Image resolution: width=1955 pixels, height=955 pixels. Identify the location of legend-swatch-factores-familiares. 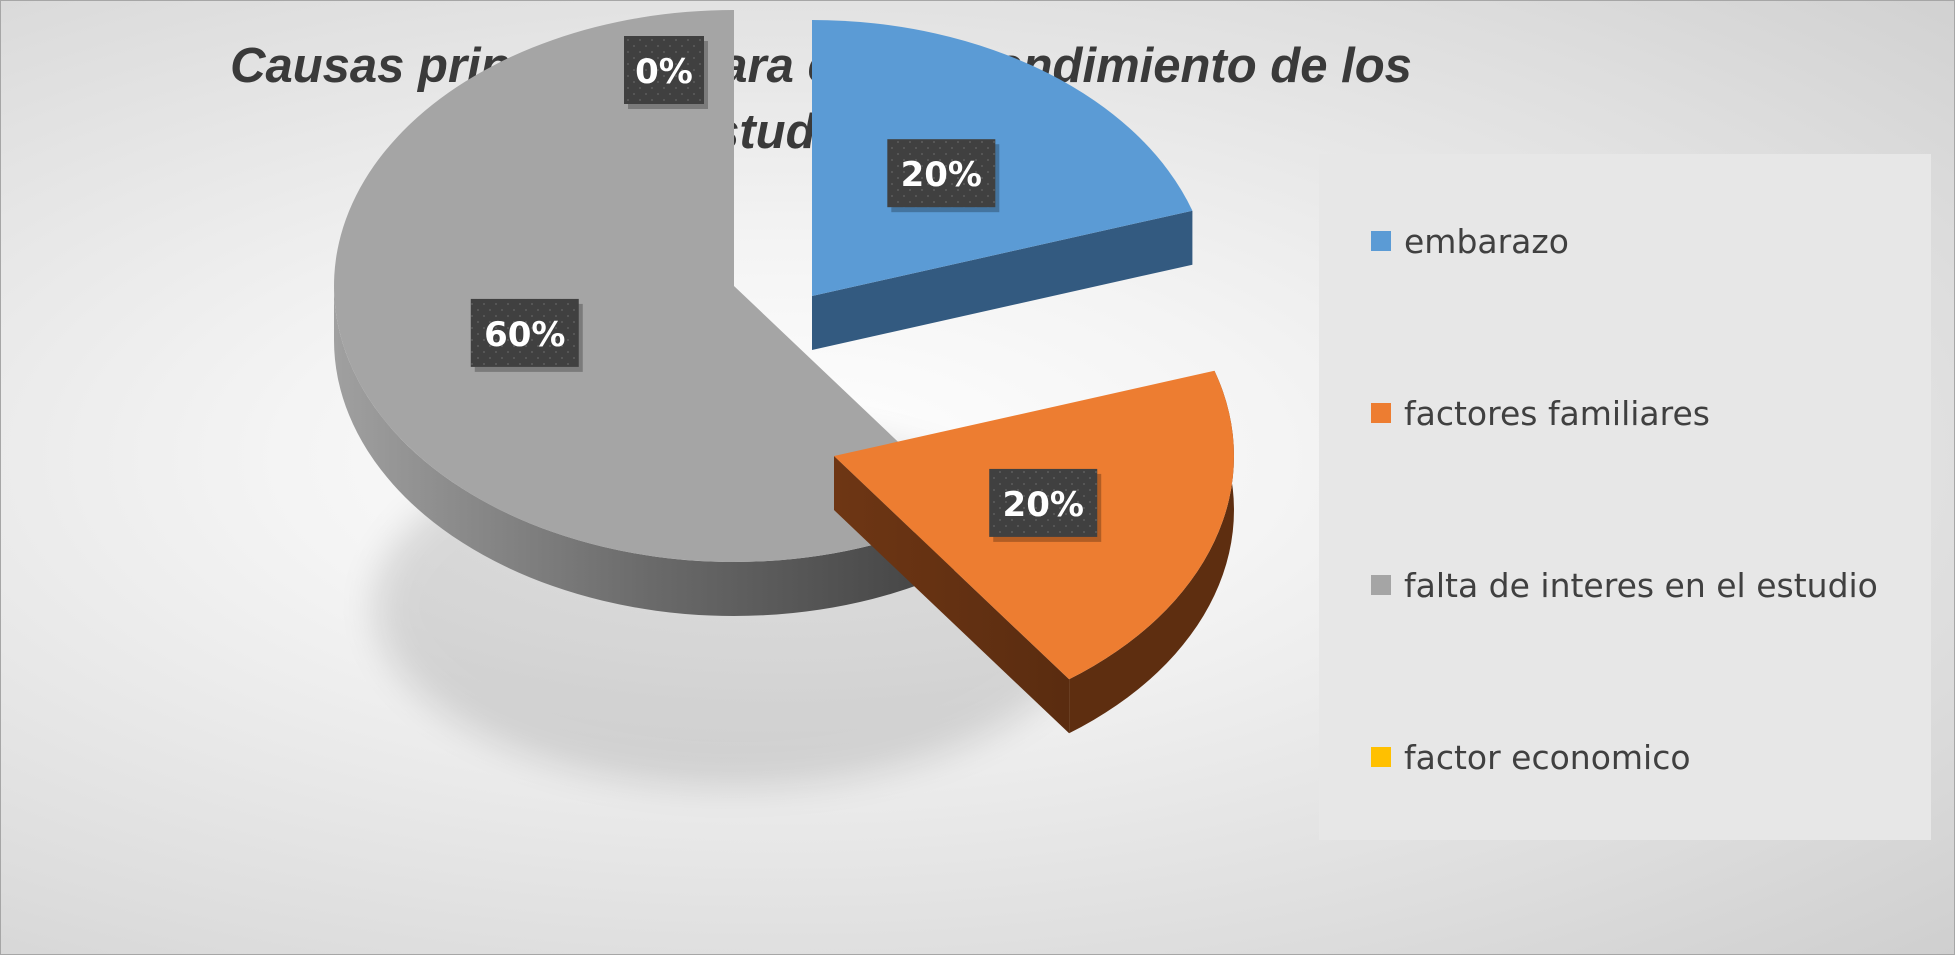
(1381, 413).